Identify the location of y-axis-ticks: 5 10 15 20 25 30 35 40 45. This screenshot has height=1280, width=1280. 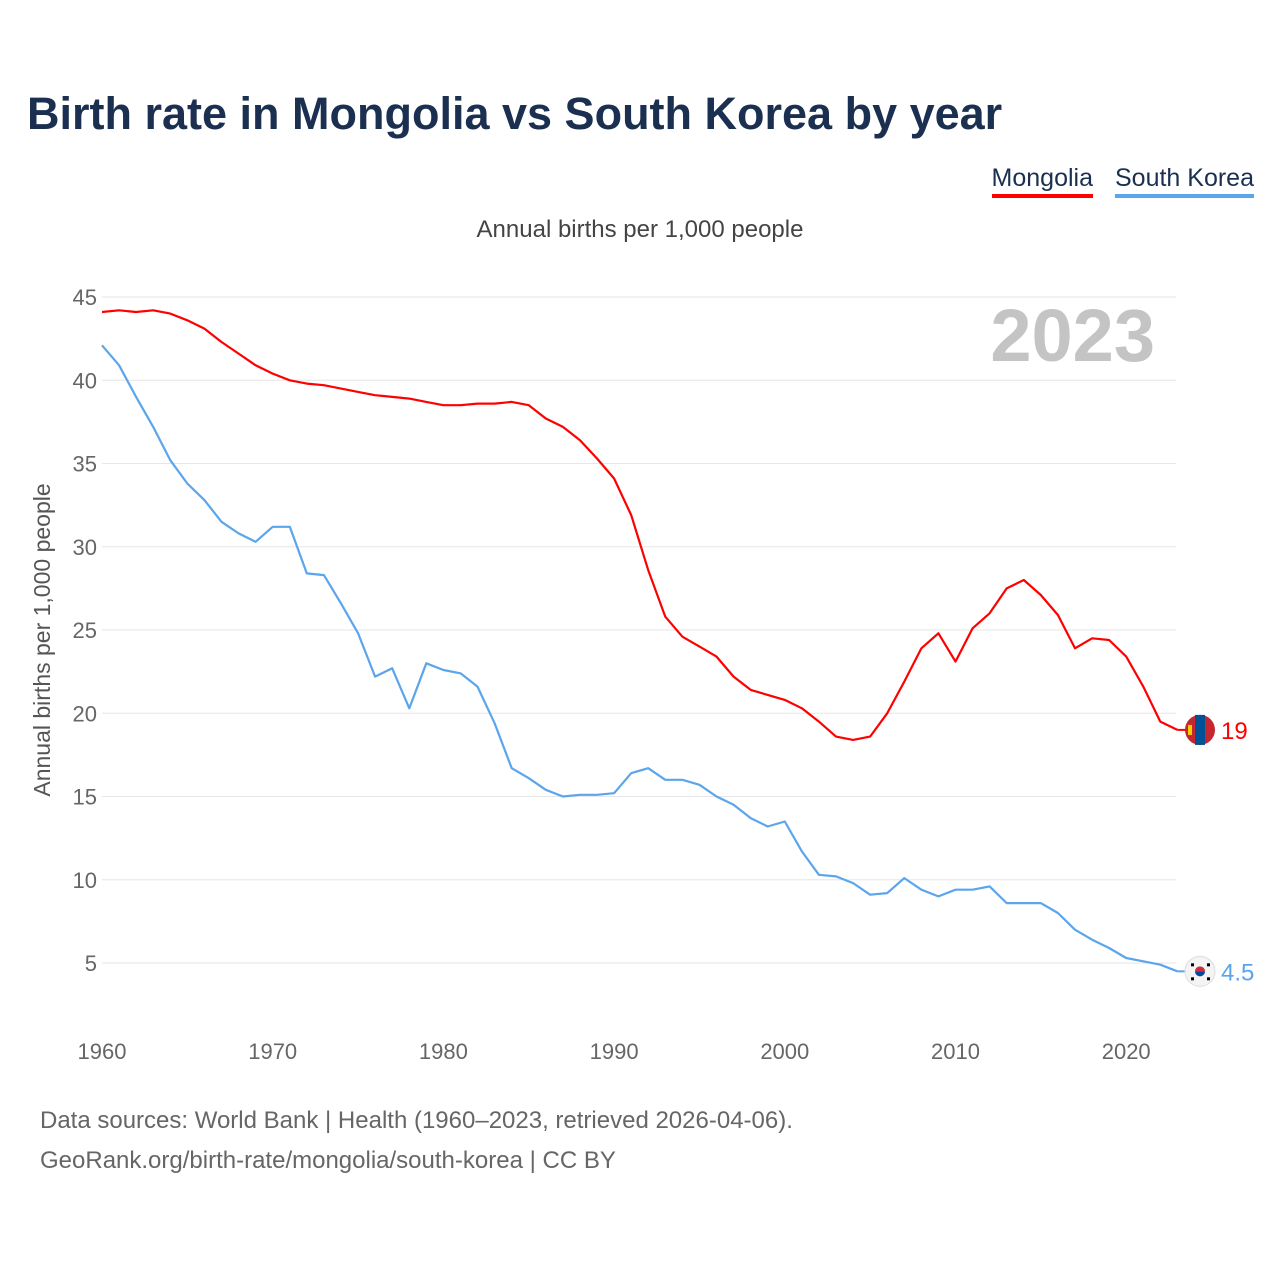
(85, 630).